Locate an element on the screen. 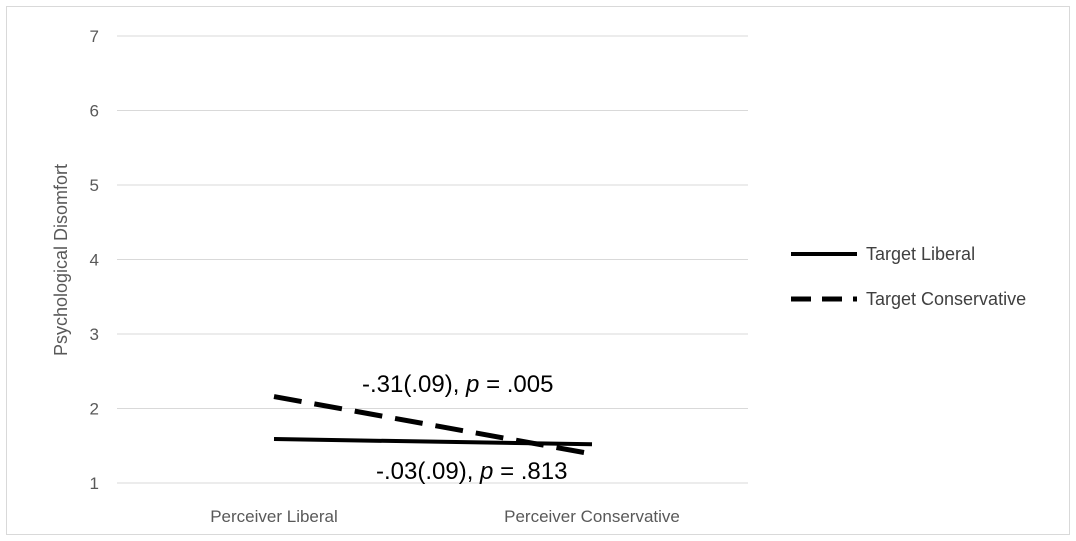  annotation-conservative-suffix: = .005 is located at coordinates (516, 384).